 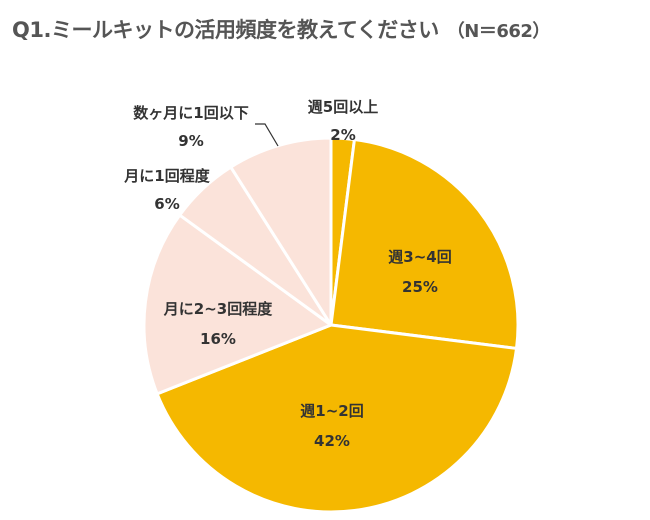 What do you see at coordinates (498, 31) in the screenshot?
I see `sample-size: （N＝662）` at bounding box center [498, 31].